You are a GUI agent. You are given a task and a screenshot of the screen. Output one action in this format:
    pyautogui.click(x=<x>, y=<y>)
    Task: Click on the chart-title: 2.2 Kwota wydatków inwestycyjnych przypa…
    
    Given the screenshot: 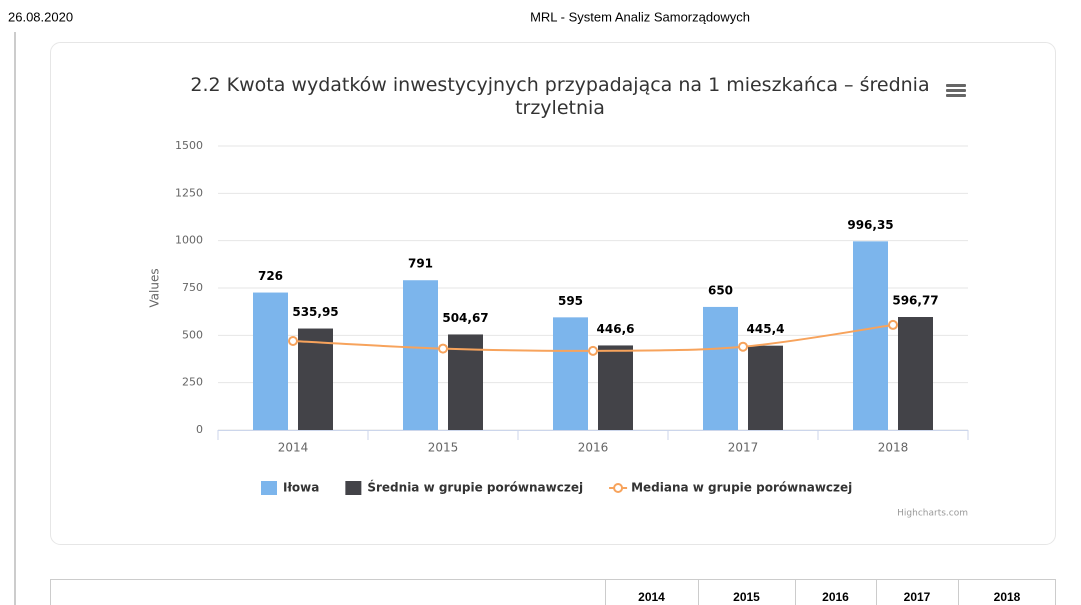 What is the action you would take?
    pyautogui.click(x=560, y=96)
    